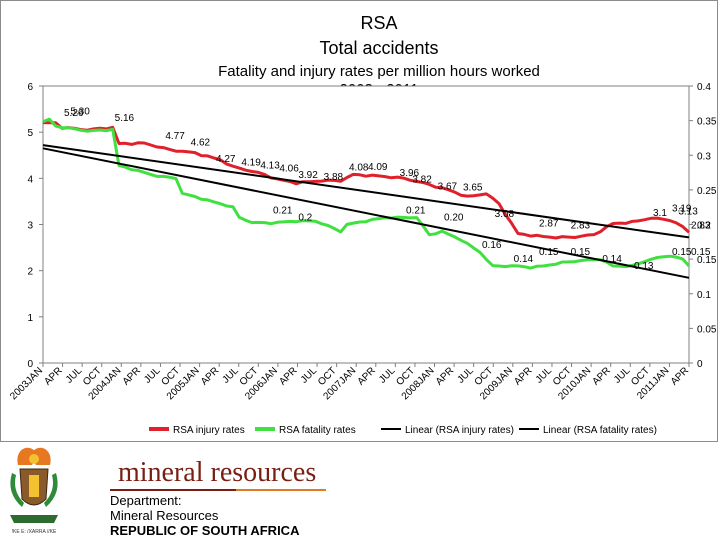  Describe the element at coordinates (454, 218) in the screenshot. I see `data-label: 0.20` at that location.